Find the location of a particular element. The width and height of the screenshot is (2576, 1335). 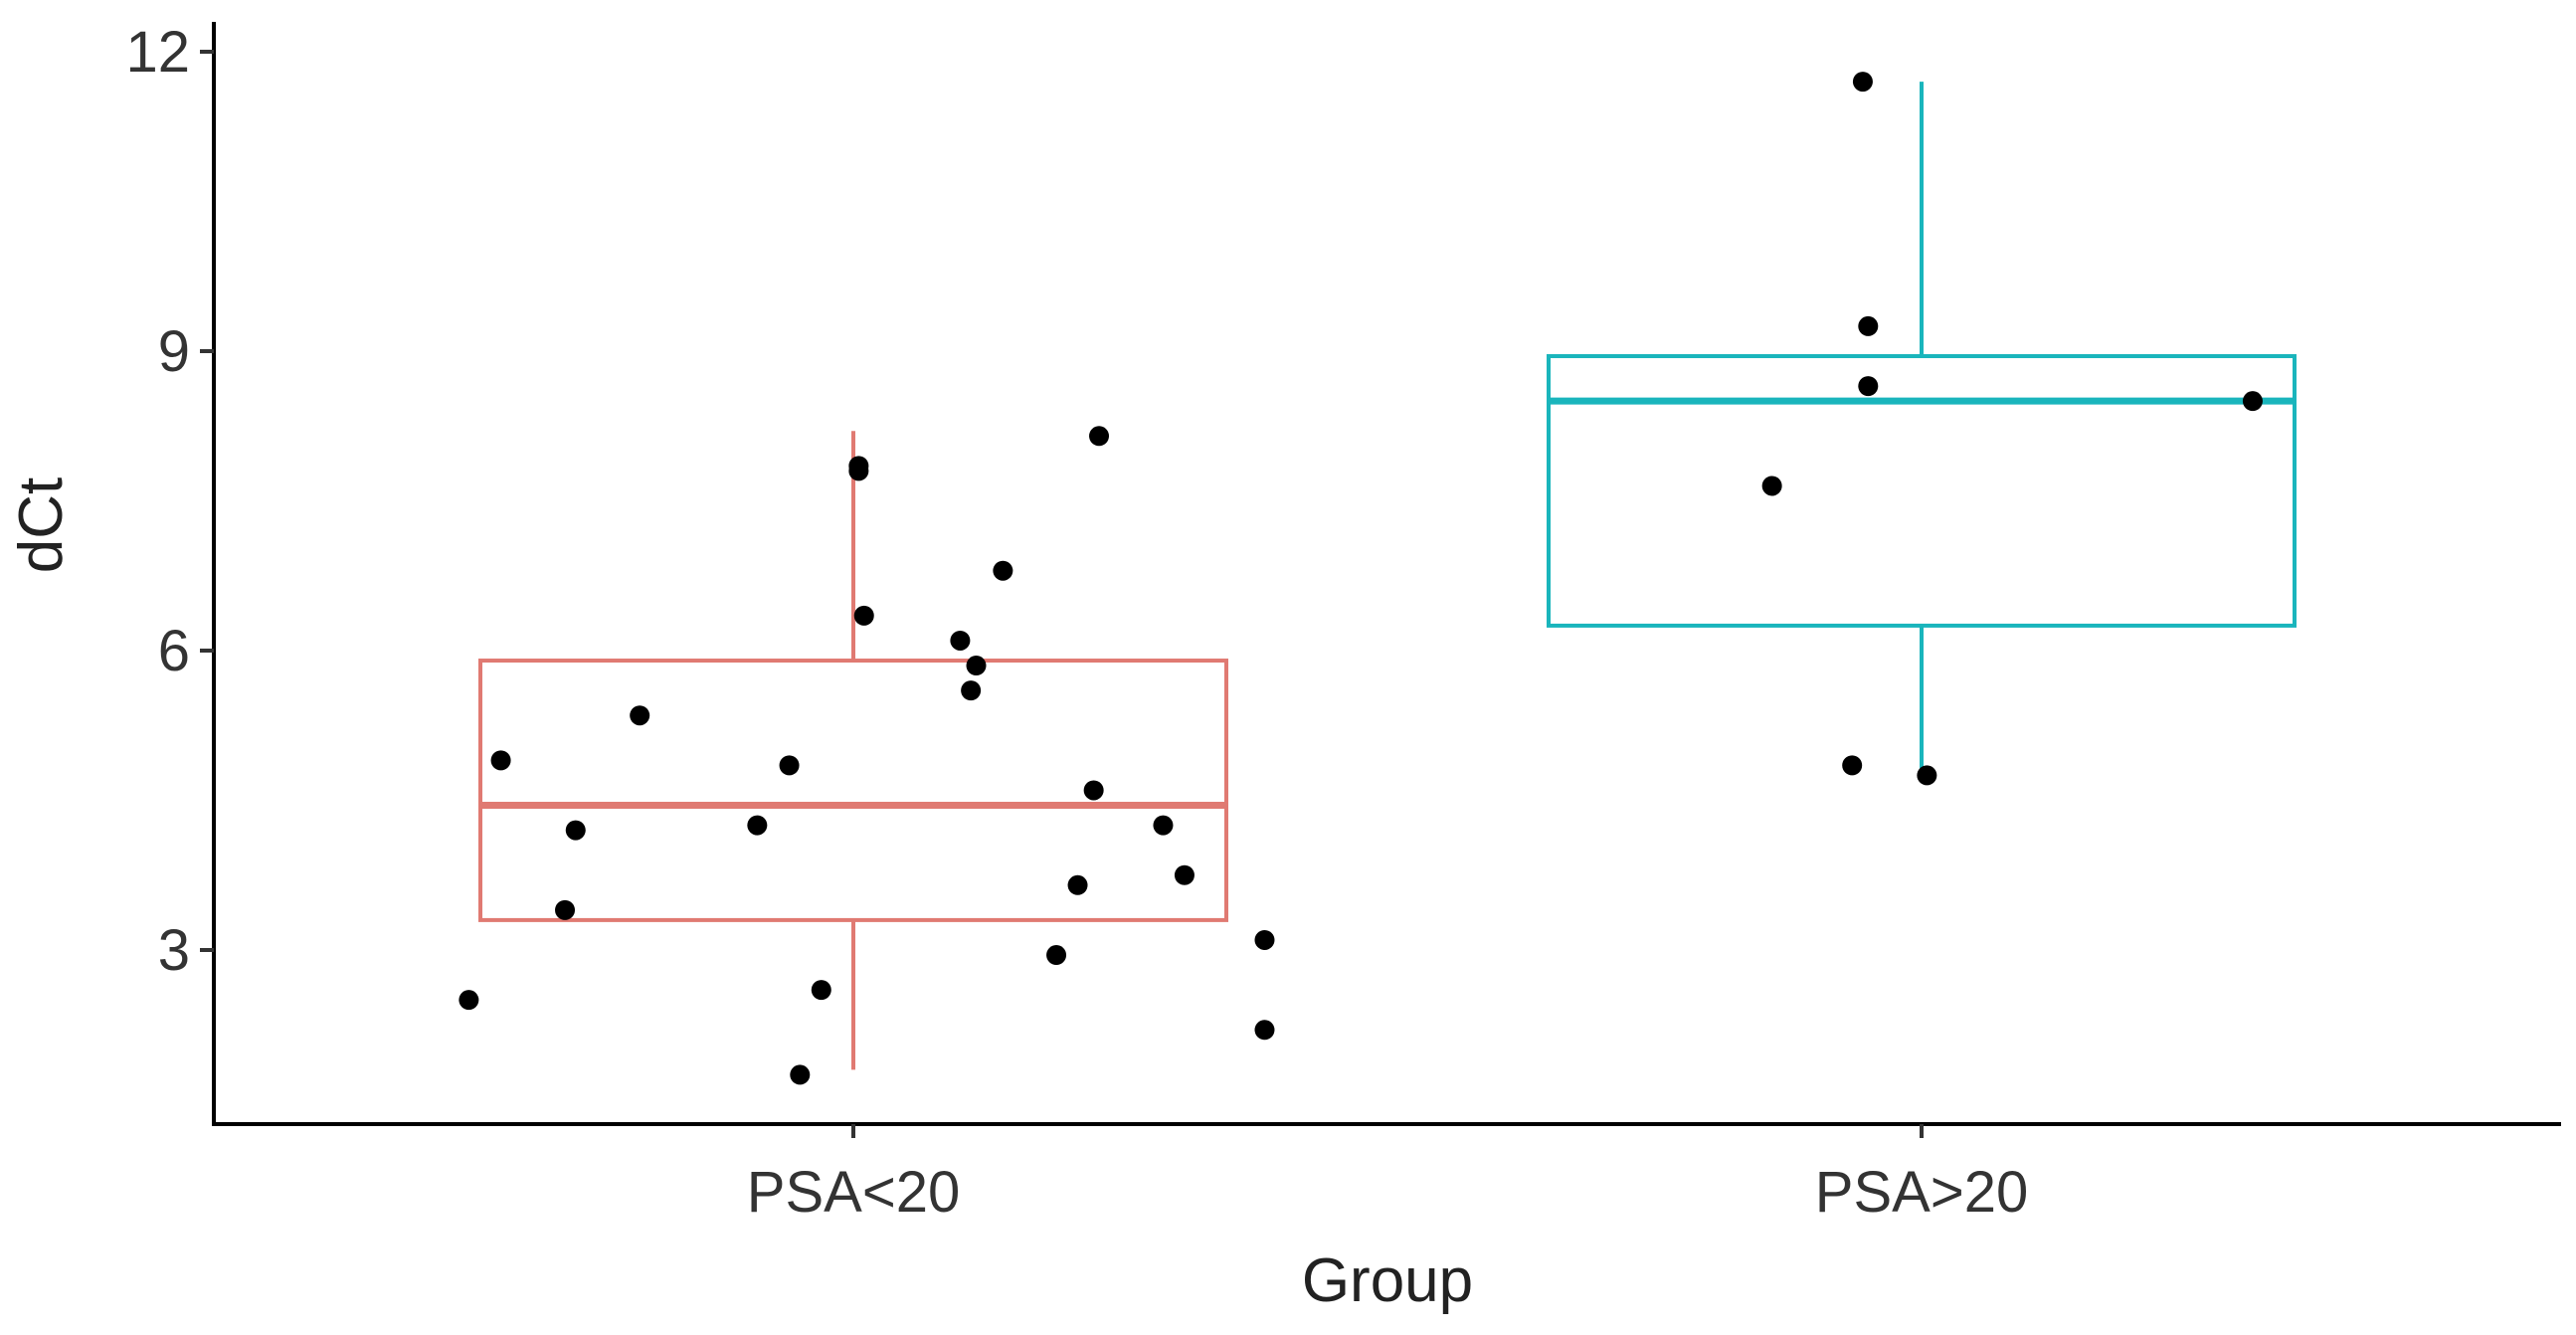

y-tick-label: 9 is located at coordinates (174, 351).